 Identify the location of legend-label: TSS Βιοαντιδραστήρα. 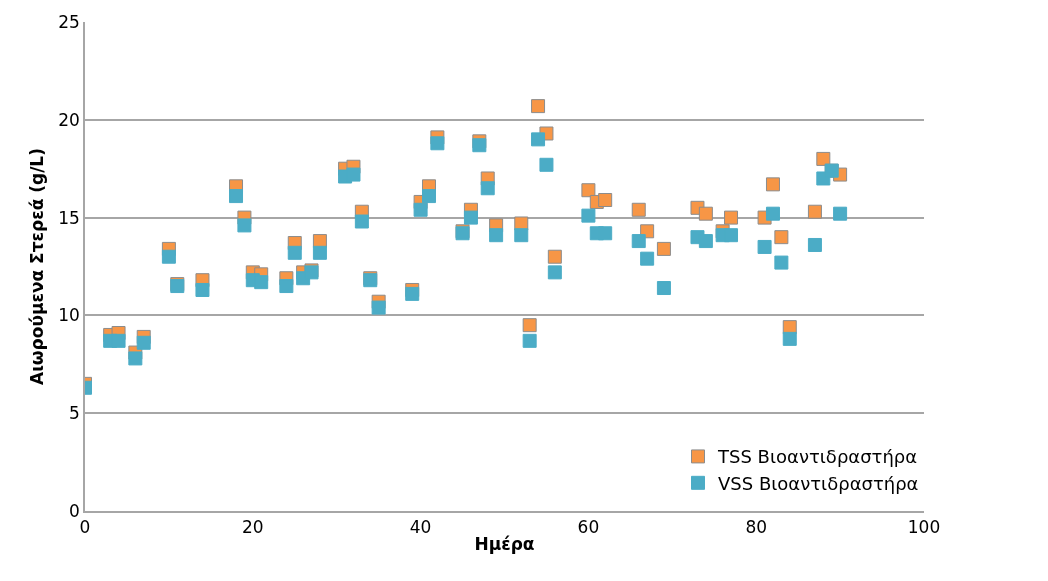
(817, 457).